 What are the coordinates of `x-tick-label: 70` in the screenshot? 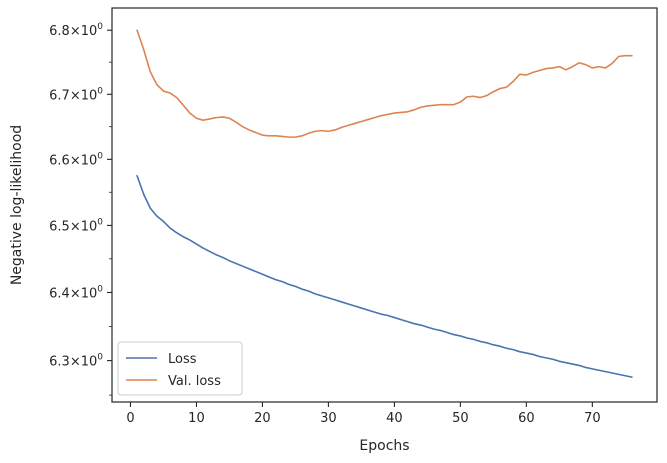 It's located at (592, 418).